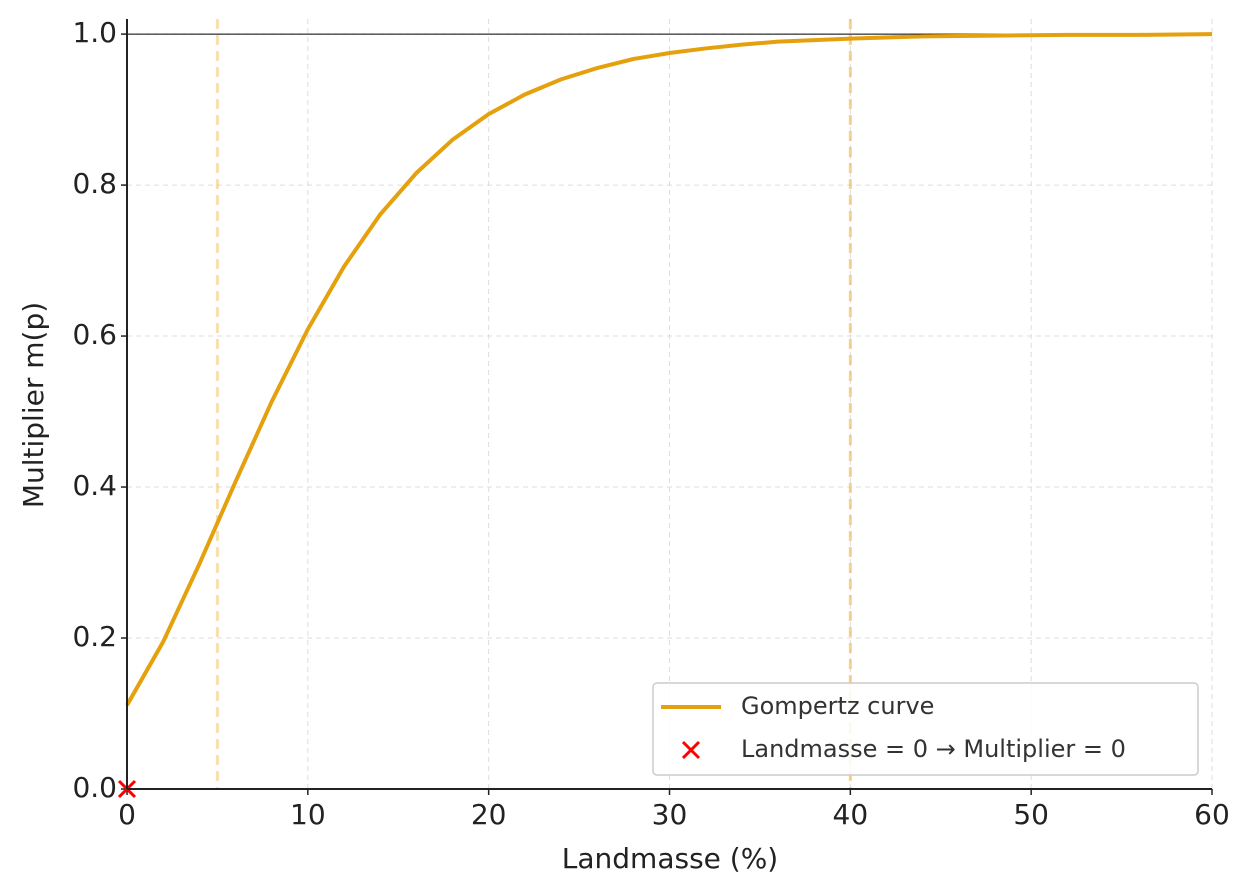 The image size is (1253, 896). Describe the element at coordinates (1031, 814) in the screenshot. I see `x-tick-label: 50` at that location.